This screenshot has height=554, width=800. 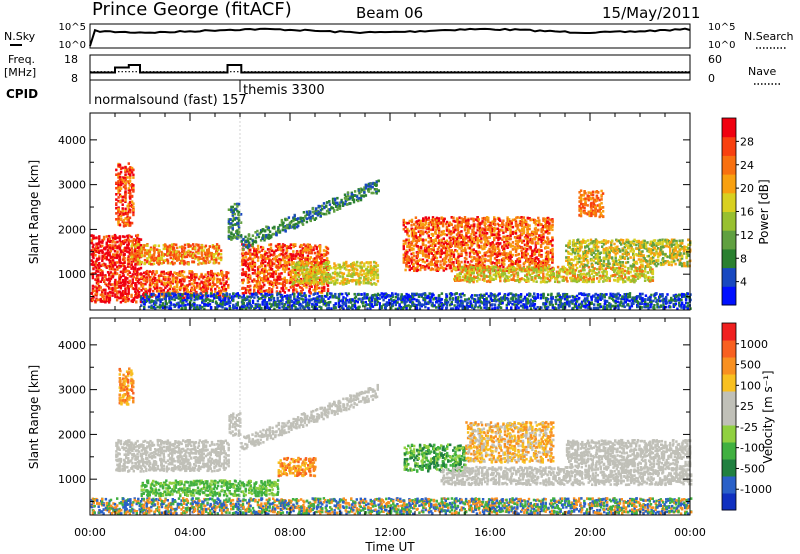 I want to click on nave-right-tick-bottom: 0, so click(x=711, y=78).